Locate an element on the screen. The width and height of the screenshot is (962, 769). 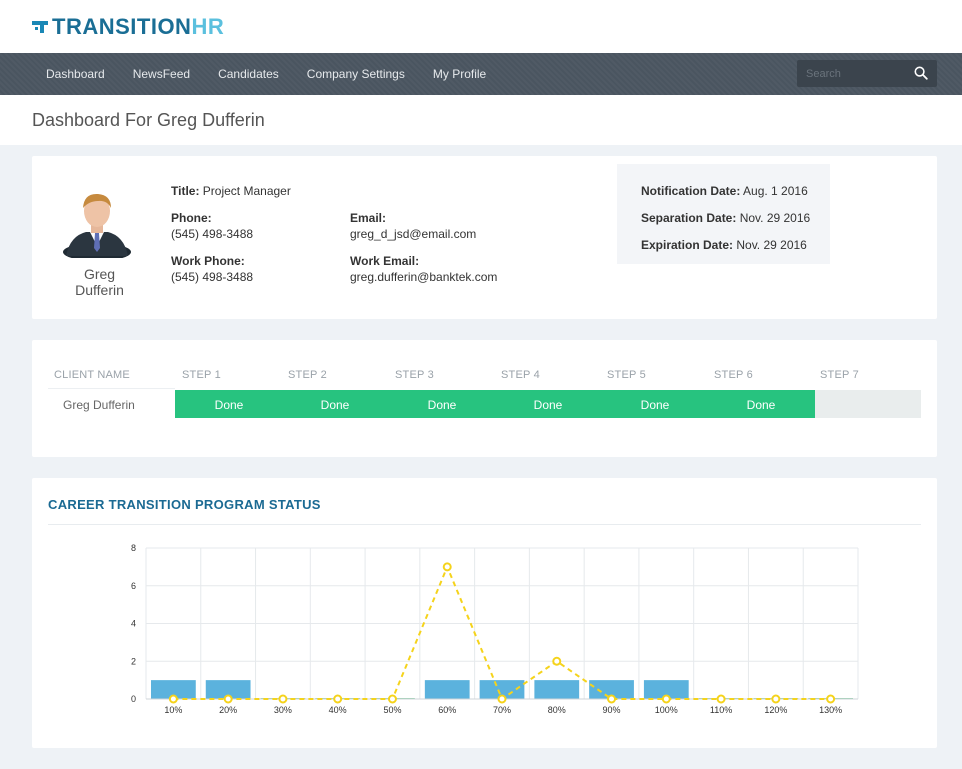
chart-divider is located at coordinates (484, 524).